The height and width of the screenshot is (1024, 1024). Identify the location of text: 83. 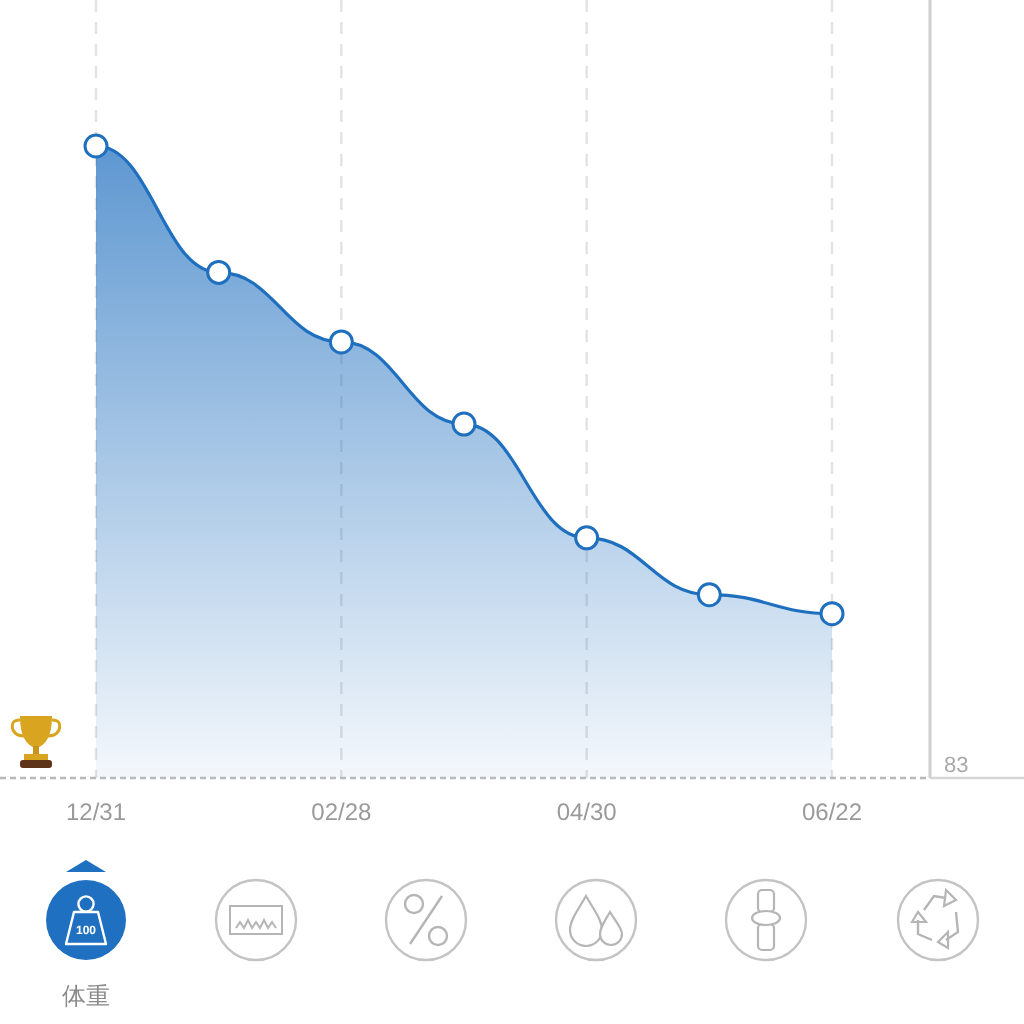
(956, 766).